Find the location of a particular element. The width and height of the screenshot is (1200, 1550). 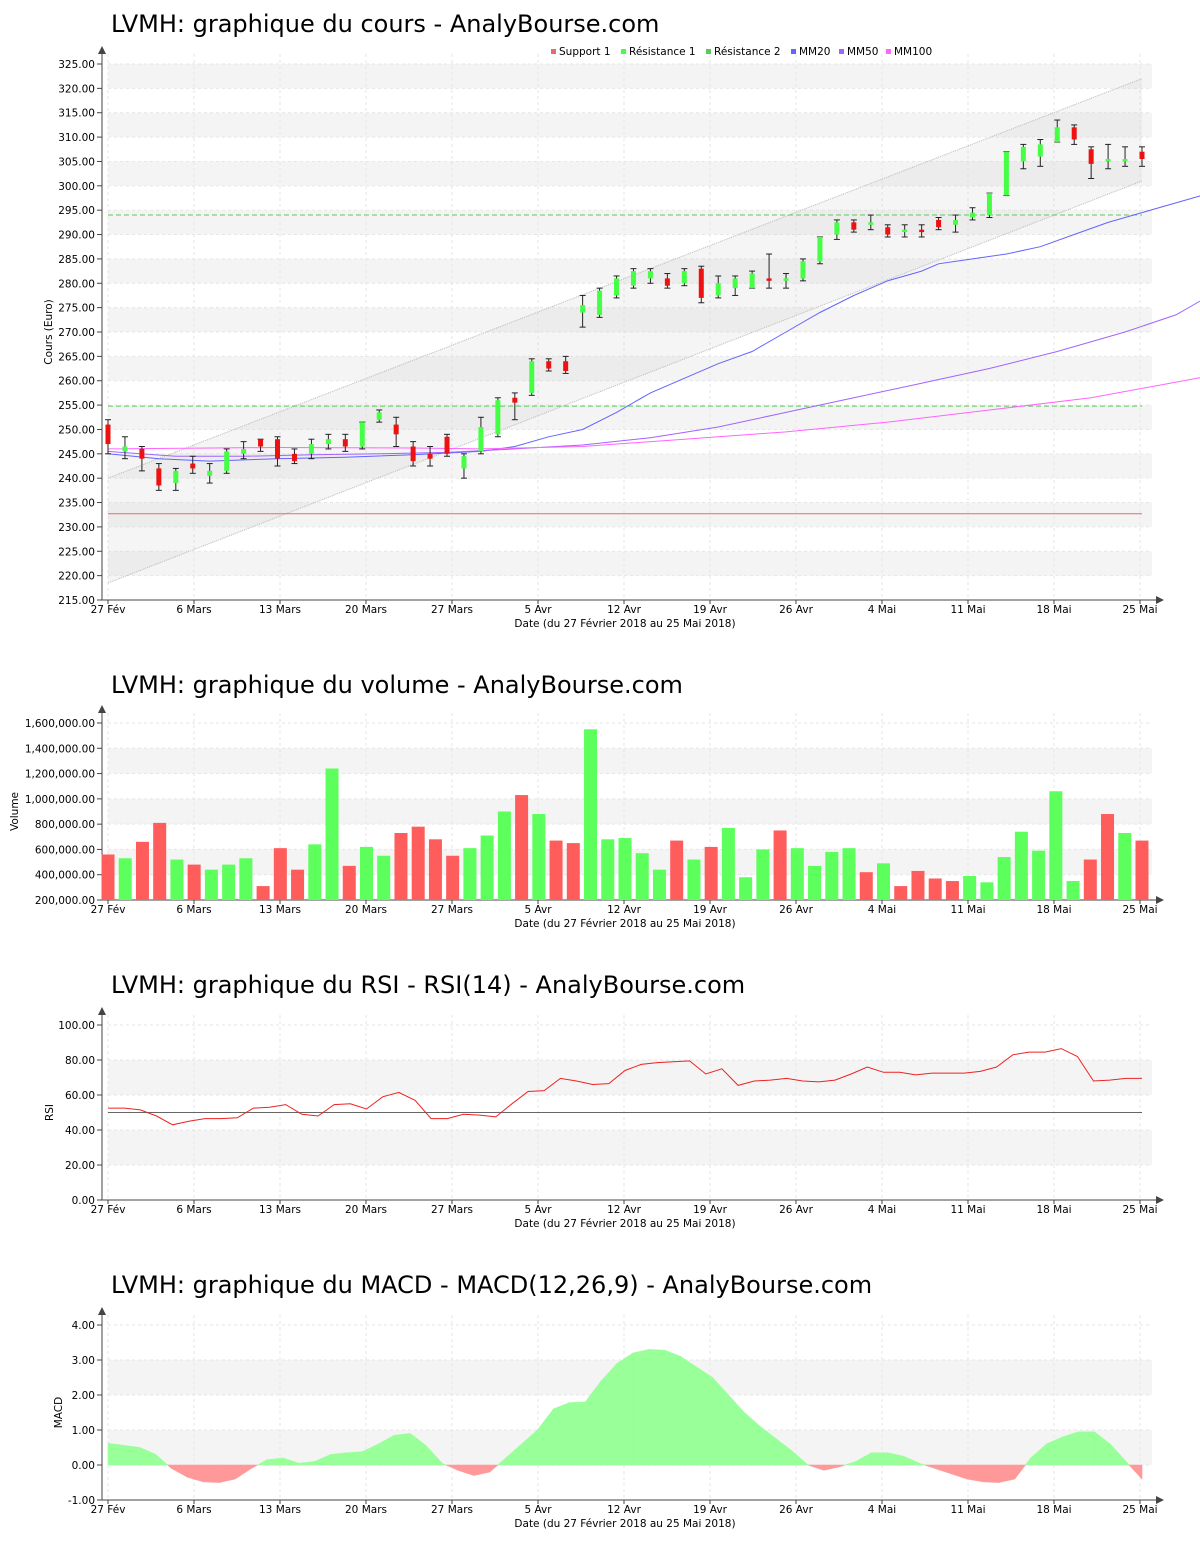

y-tick-label: 230.00 is located at coordinates (76, 528).